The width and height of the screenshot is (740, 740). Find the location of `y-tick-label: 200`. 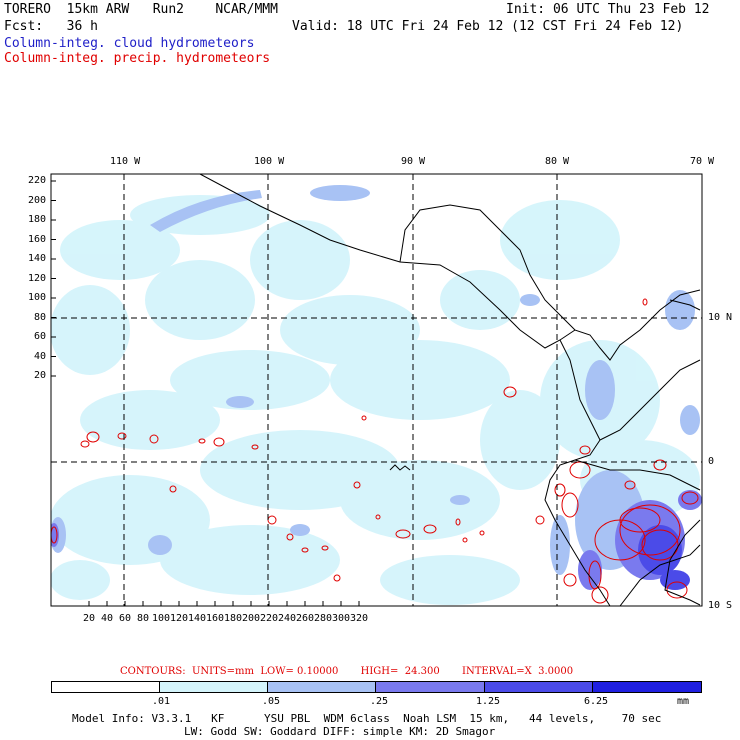

y-tick-label: 200 is located at coordinates (36, 200).